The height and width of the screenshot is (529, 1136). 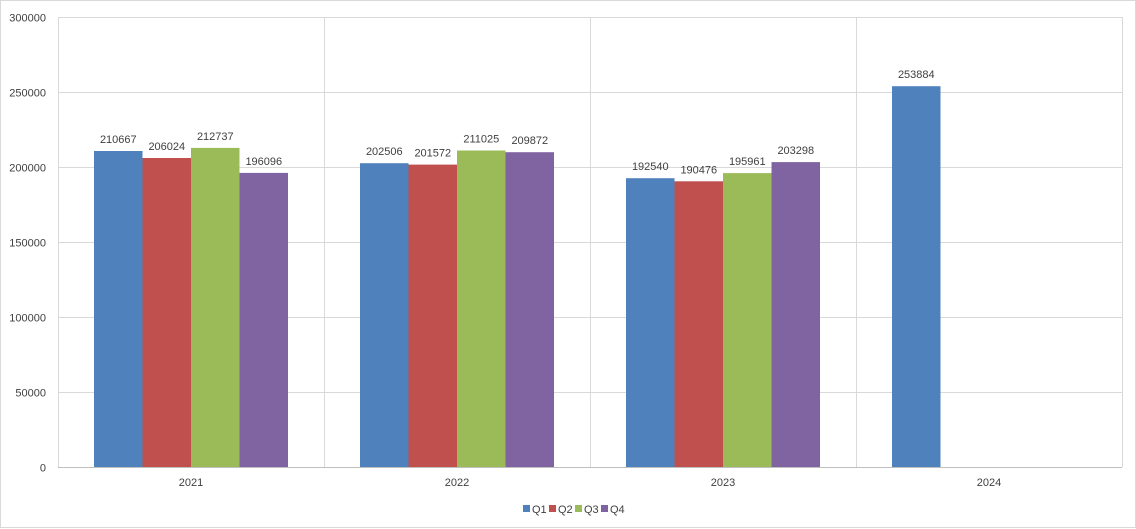 I want to click on legend: Q1 Q2 Q3 Q4, so click(x=574, y=510).